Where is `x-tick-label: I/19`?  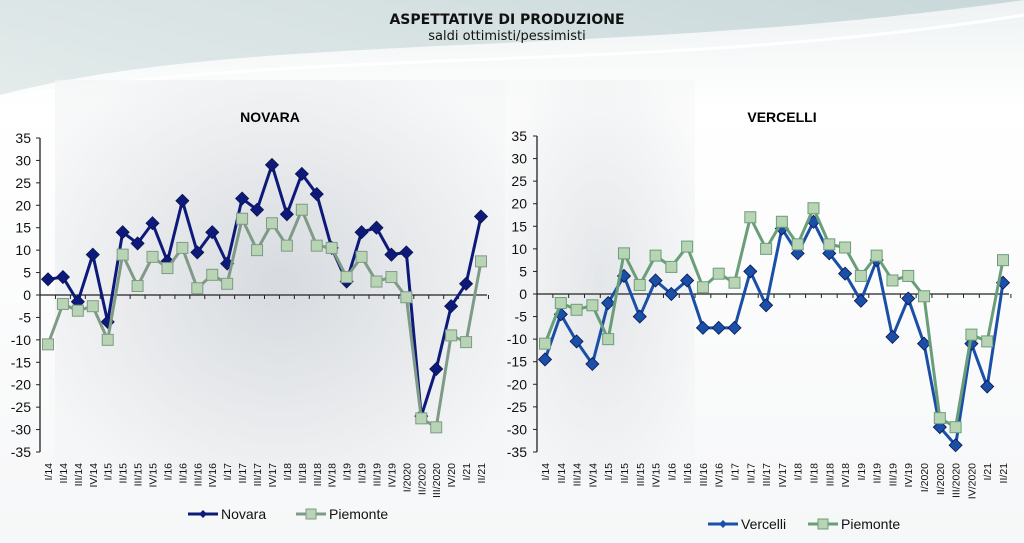
x-tick-label: I/19 is located at coordinates (862, 472).